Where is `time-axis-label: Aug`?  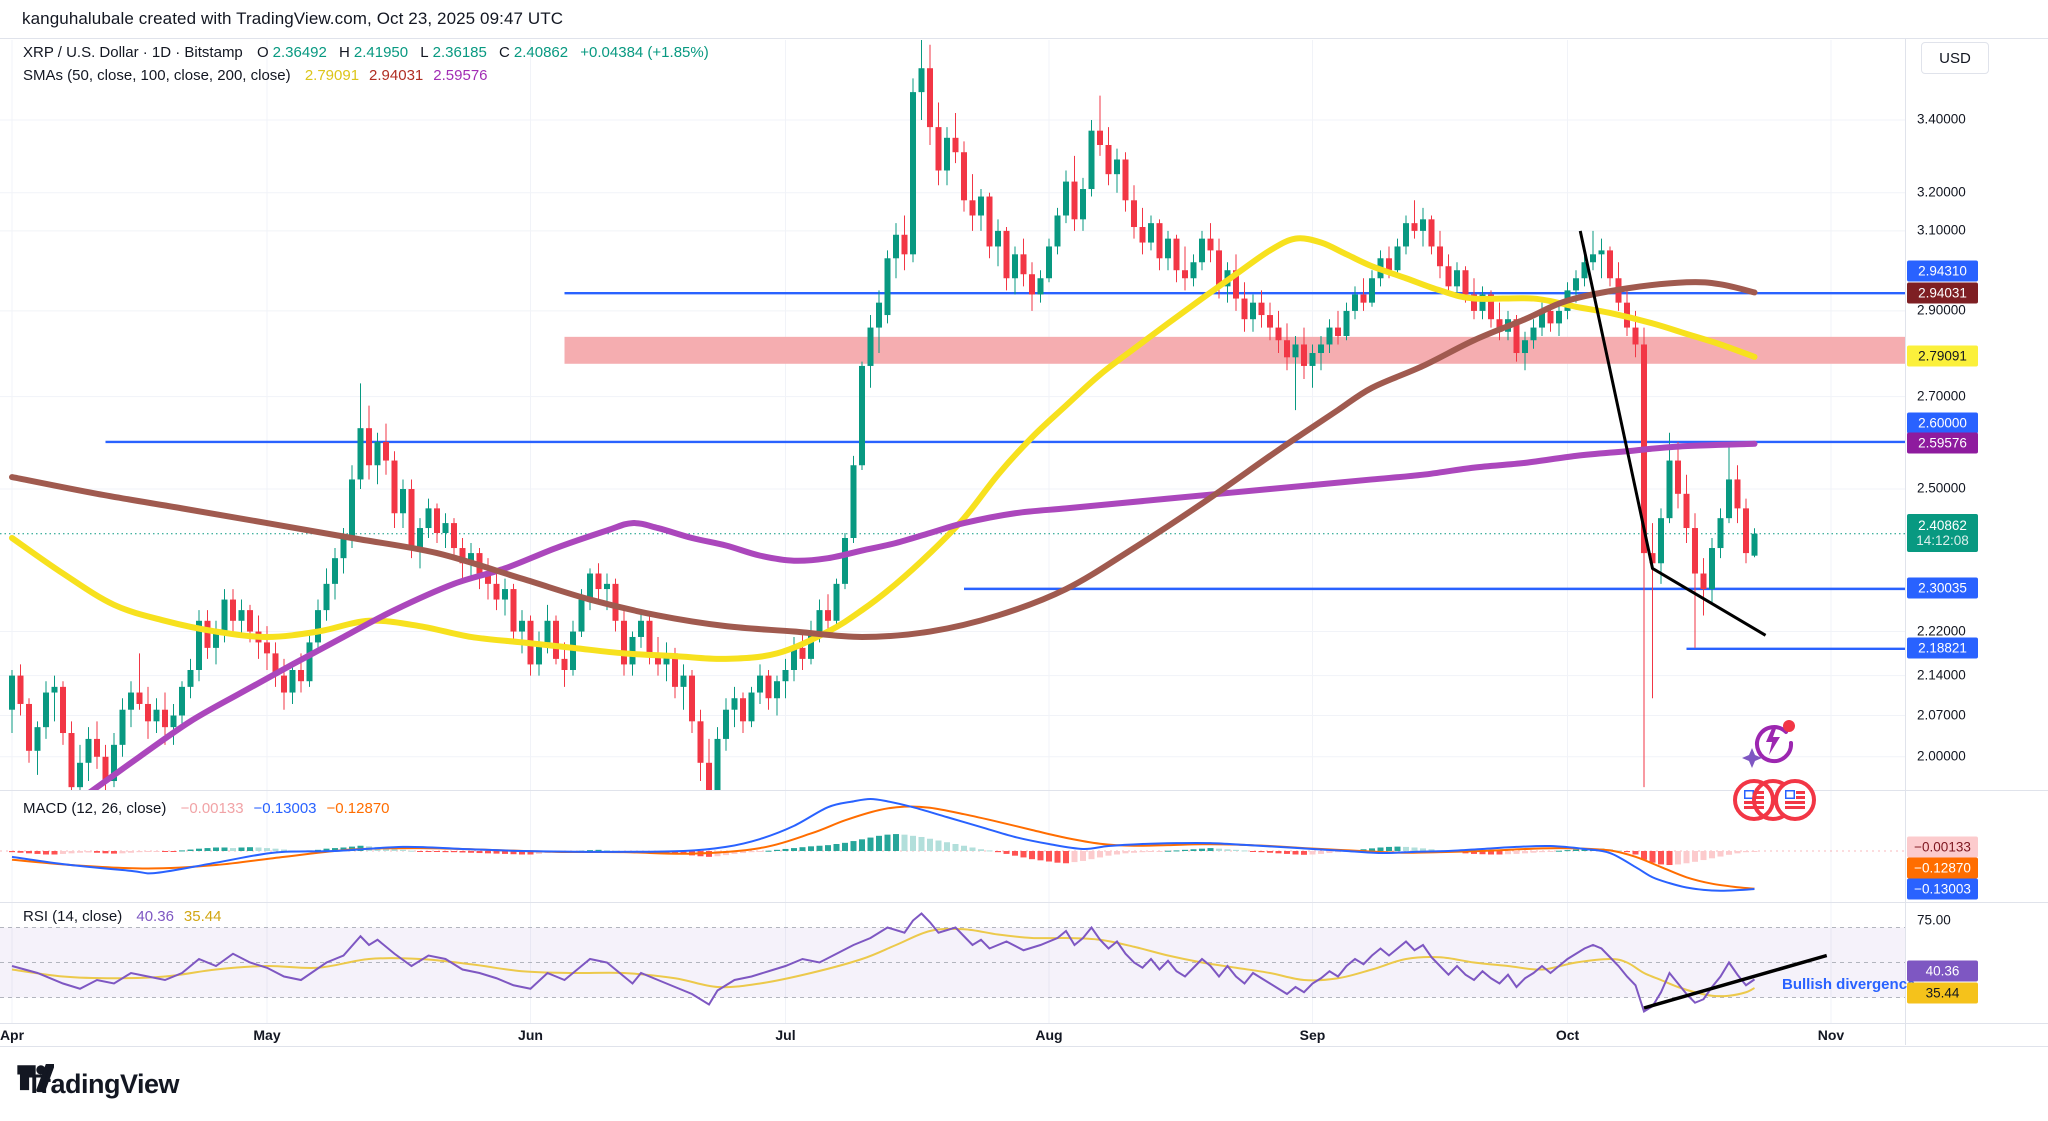
time-axis-label: Aug is located at coordinates (1049, 1035).